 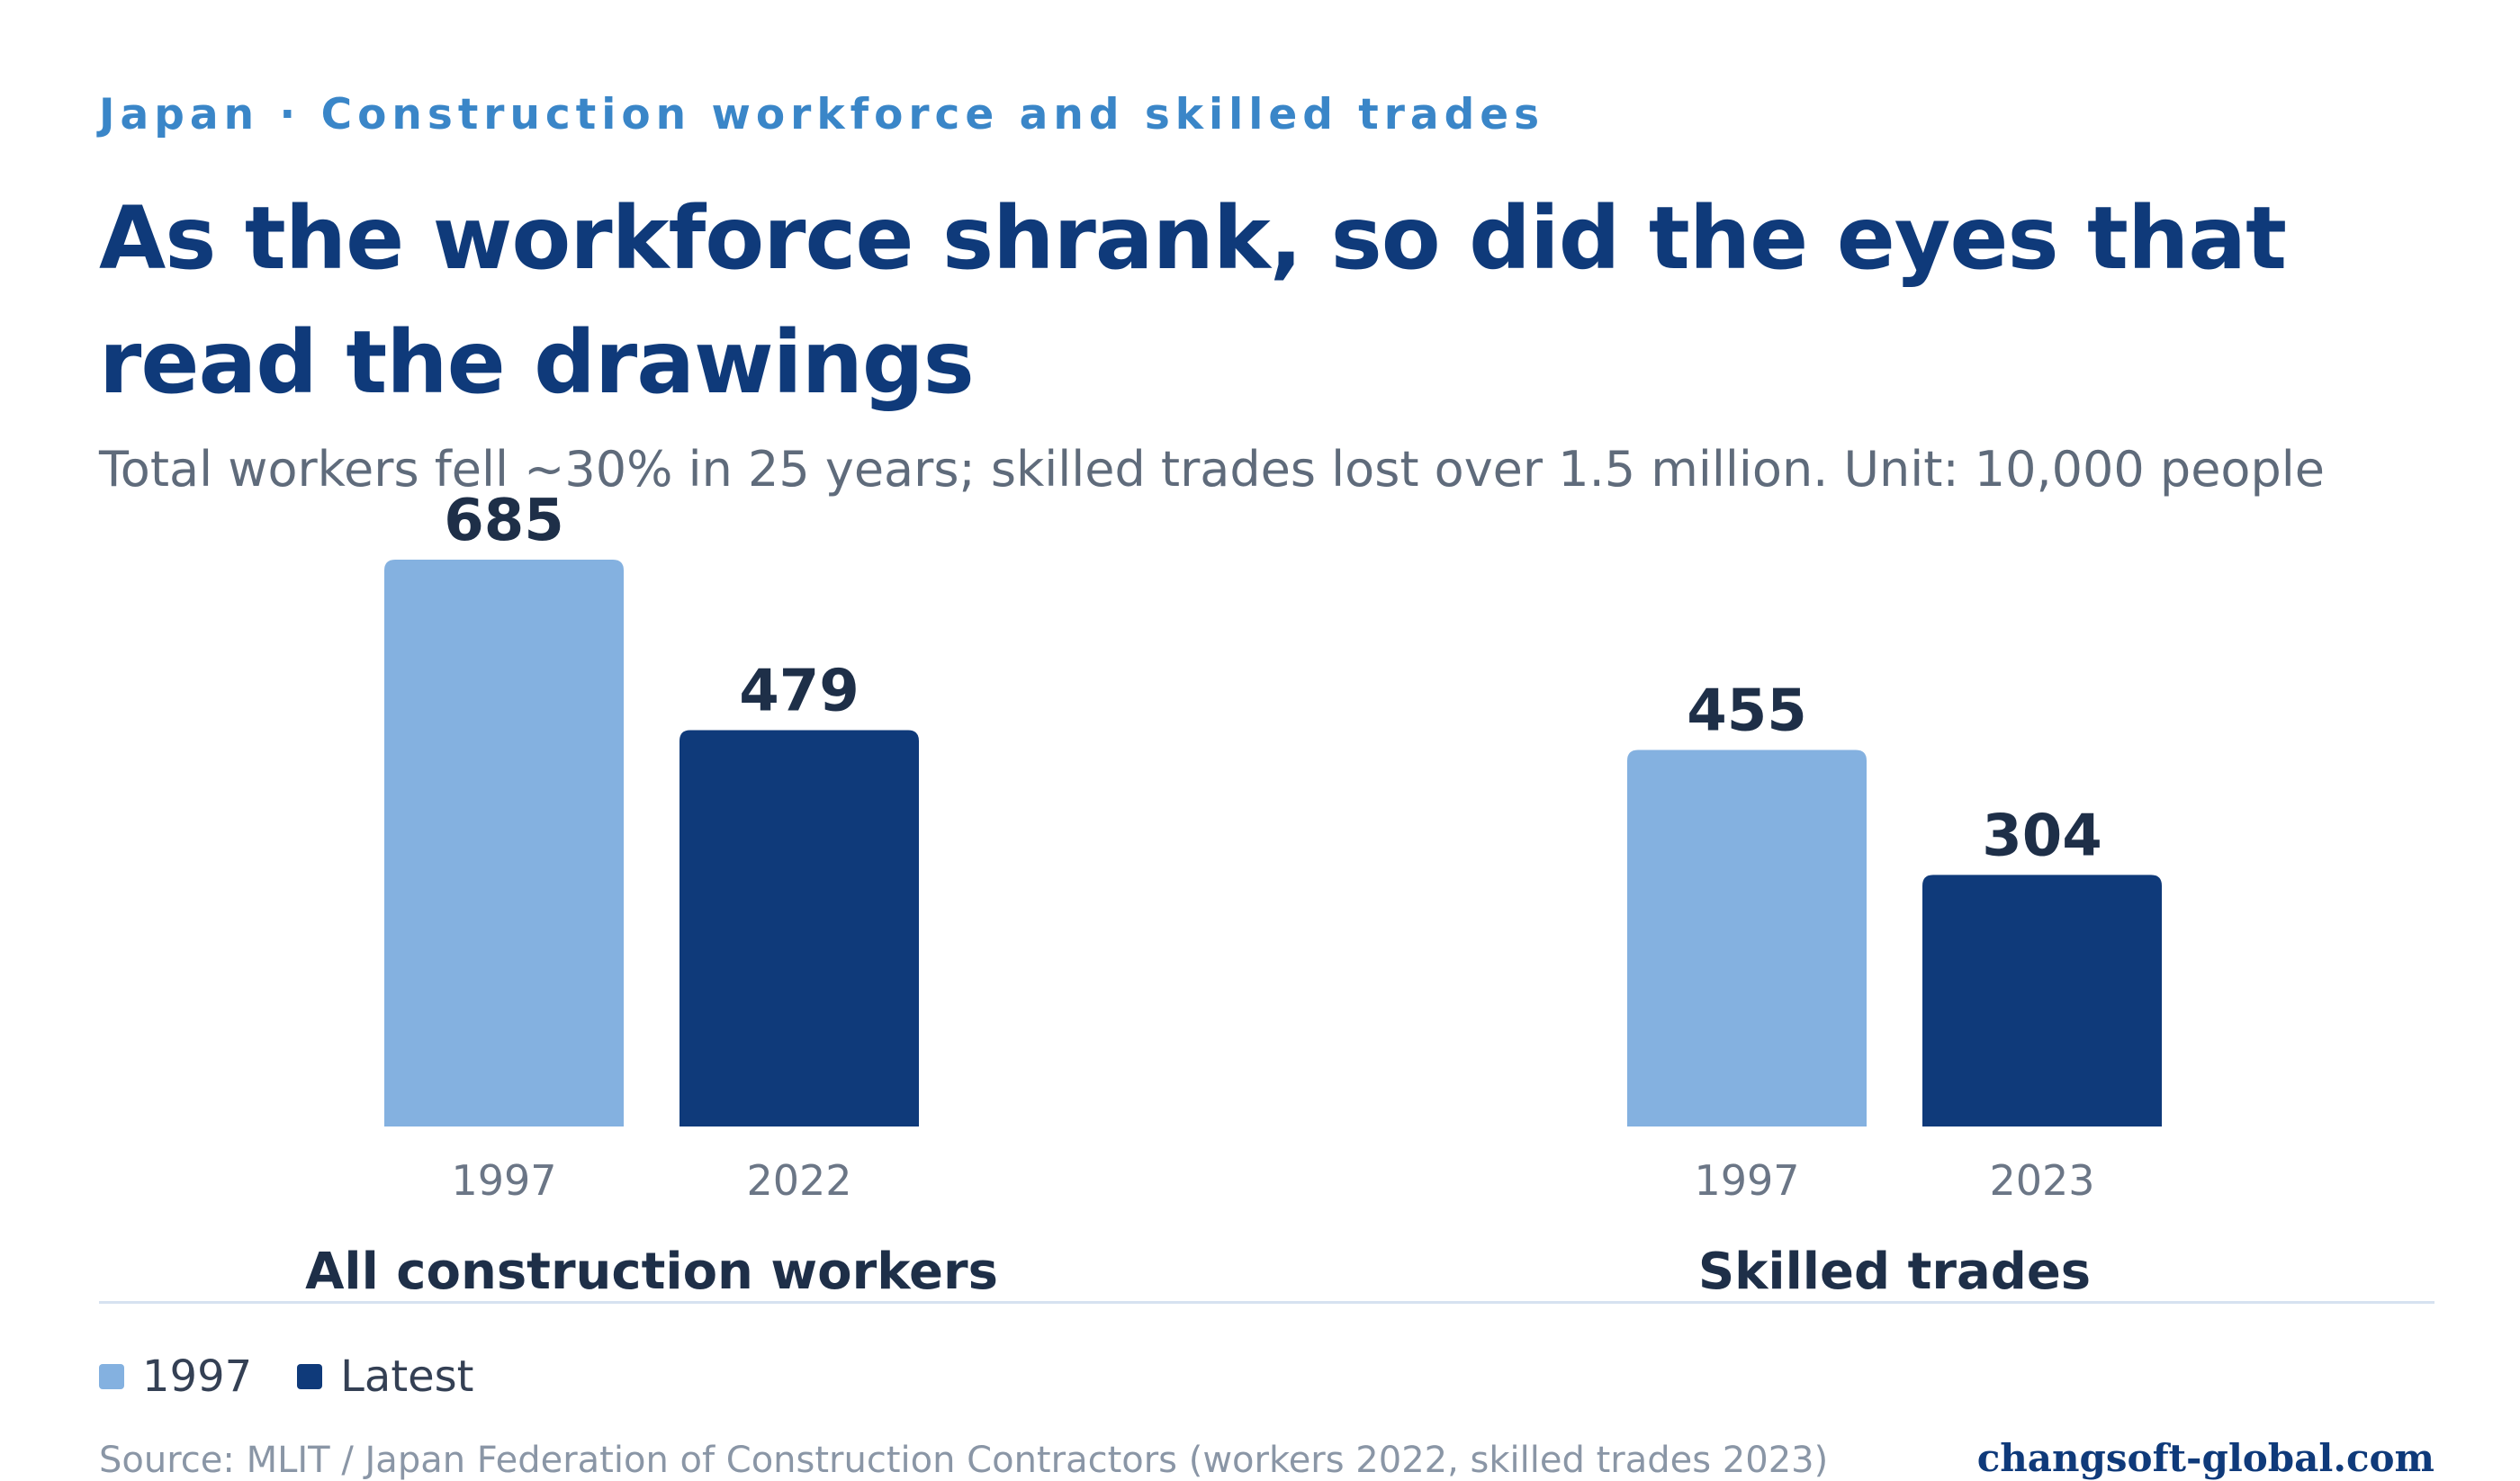 I want to click on divider, so click(x=1266, y=1302).